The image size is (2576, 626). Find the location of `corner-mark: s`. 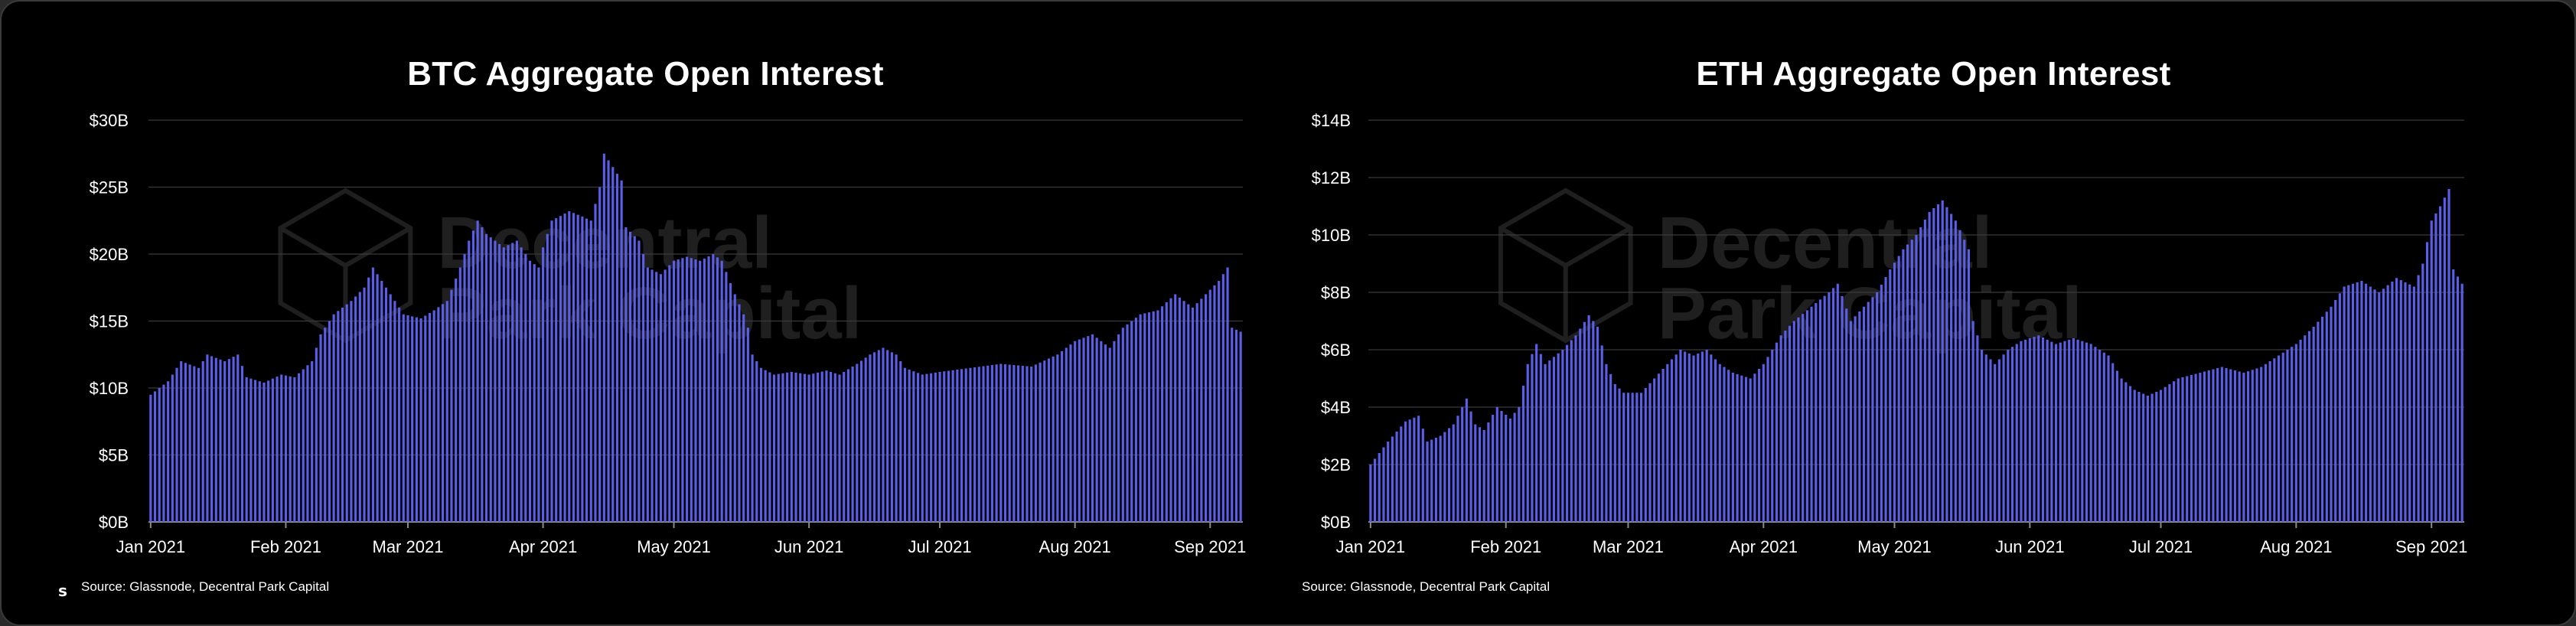

corner-mark: s is located at coordinates (63, 591).